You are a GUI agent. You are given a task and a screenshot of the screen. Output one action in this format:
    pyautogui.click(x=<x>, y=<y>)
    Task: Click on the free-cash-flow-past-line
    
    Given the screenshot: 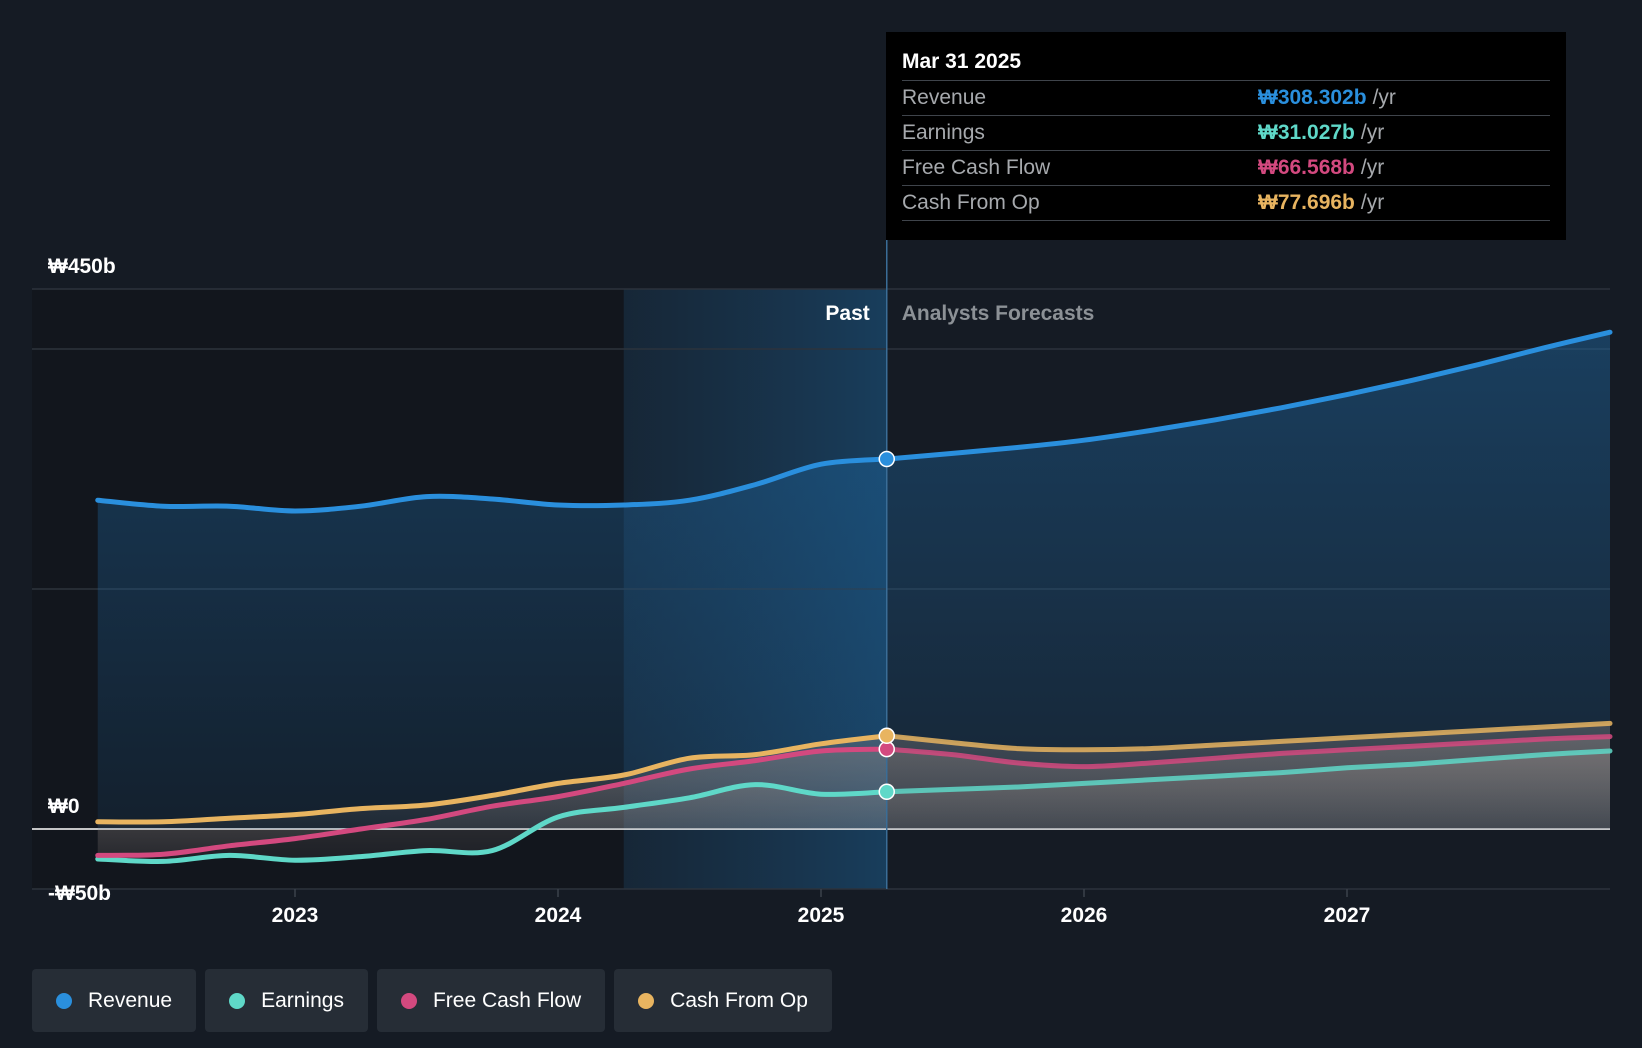 What is the action you would take?
    pyautogui.click(x=492, y=802)
    